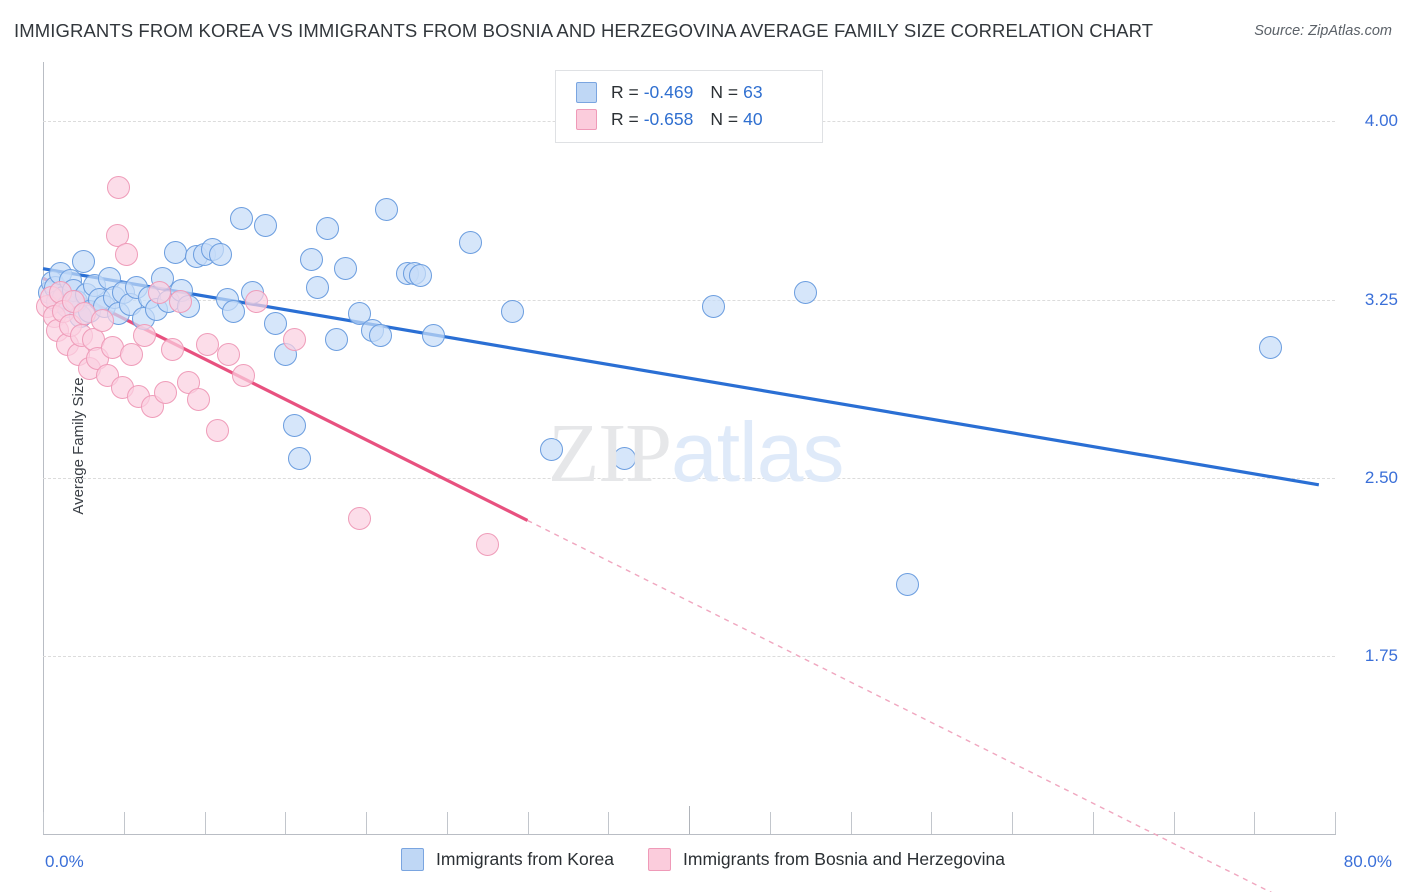  Describe the element at coordinates (724, 92) in the screenshot. I see `n-key-korea: N =` at that location.